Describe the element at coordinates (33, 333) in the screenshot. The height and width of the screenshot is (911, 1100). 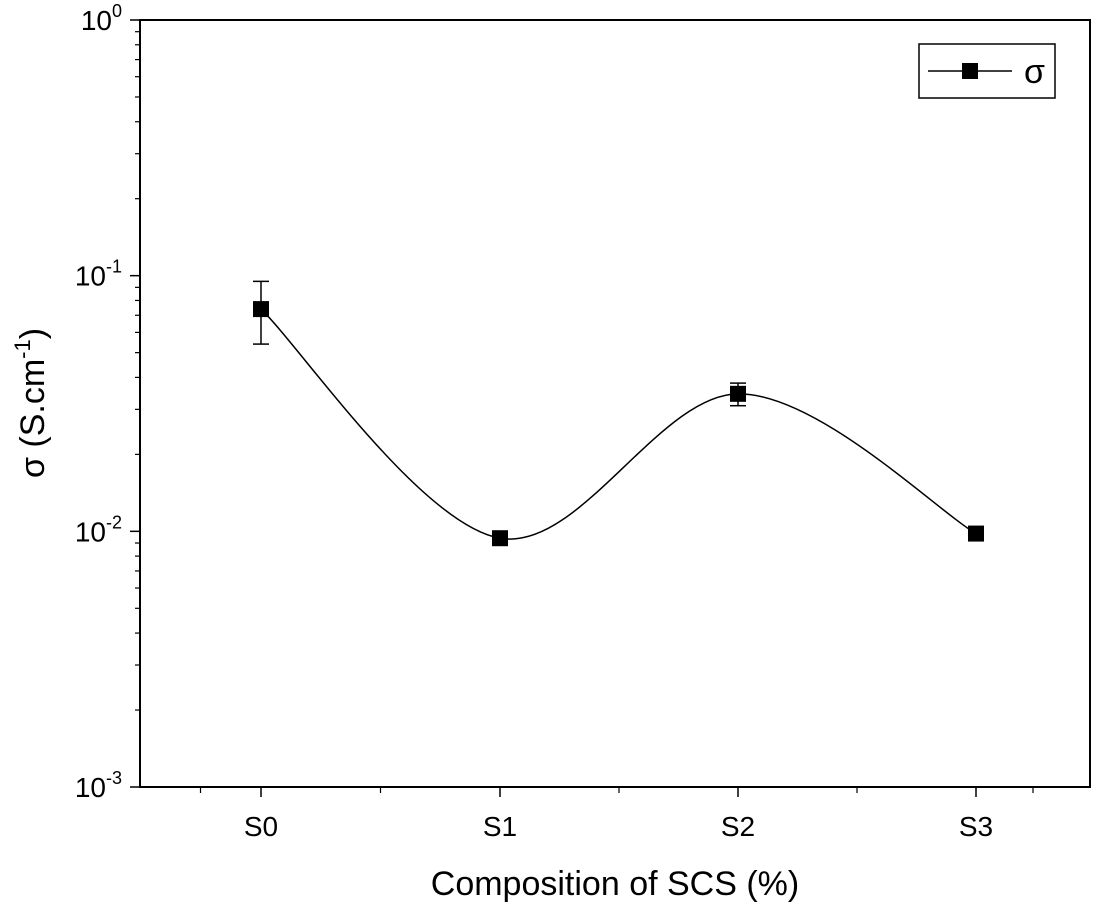
I see `y-axis-title-suffix: )` at that location.